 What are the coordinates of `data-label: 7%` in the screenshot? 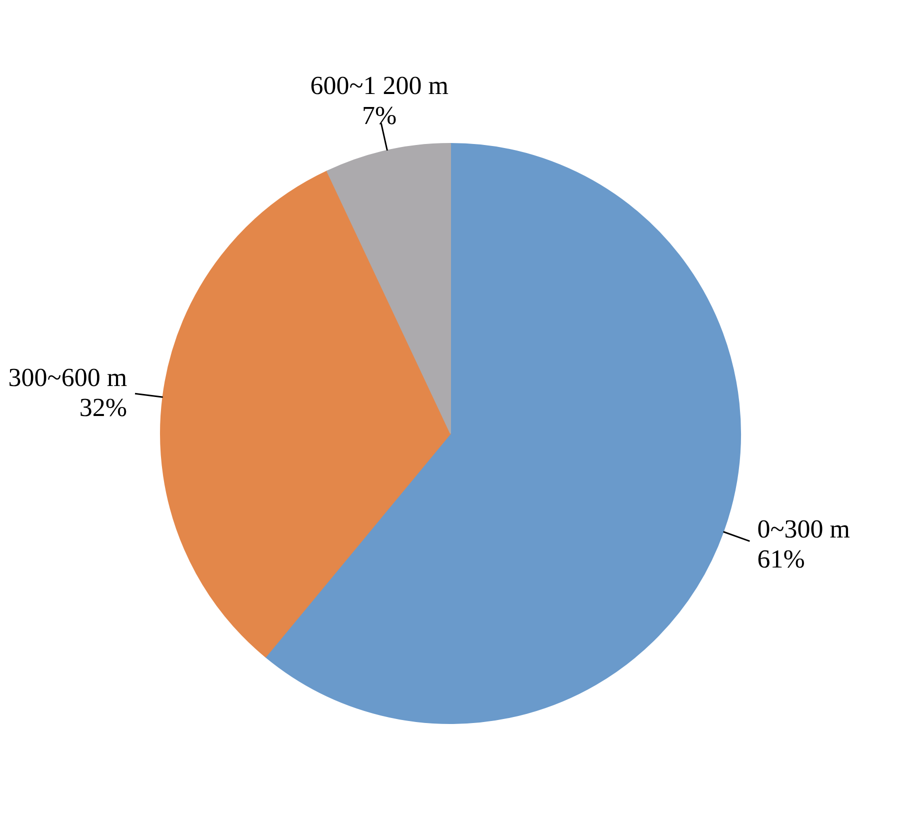 It's located at (379, 115).